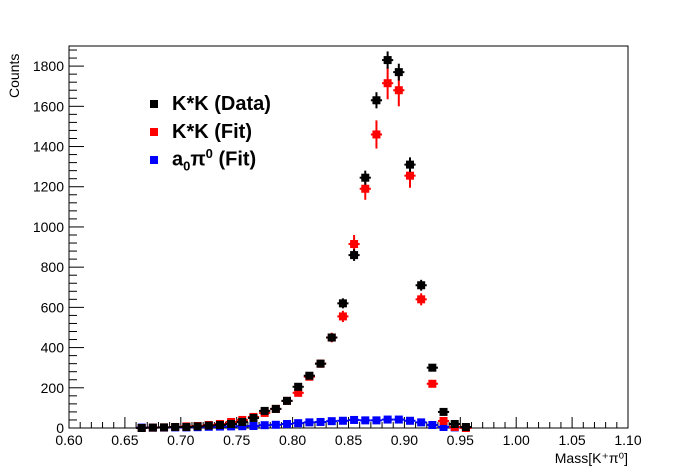 This screenshot has height=476, width=698. Describe the element at coordinates (48, 66) in the screenshot. I see `y-tick-label: 1800` at that location.